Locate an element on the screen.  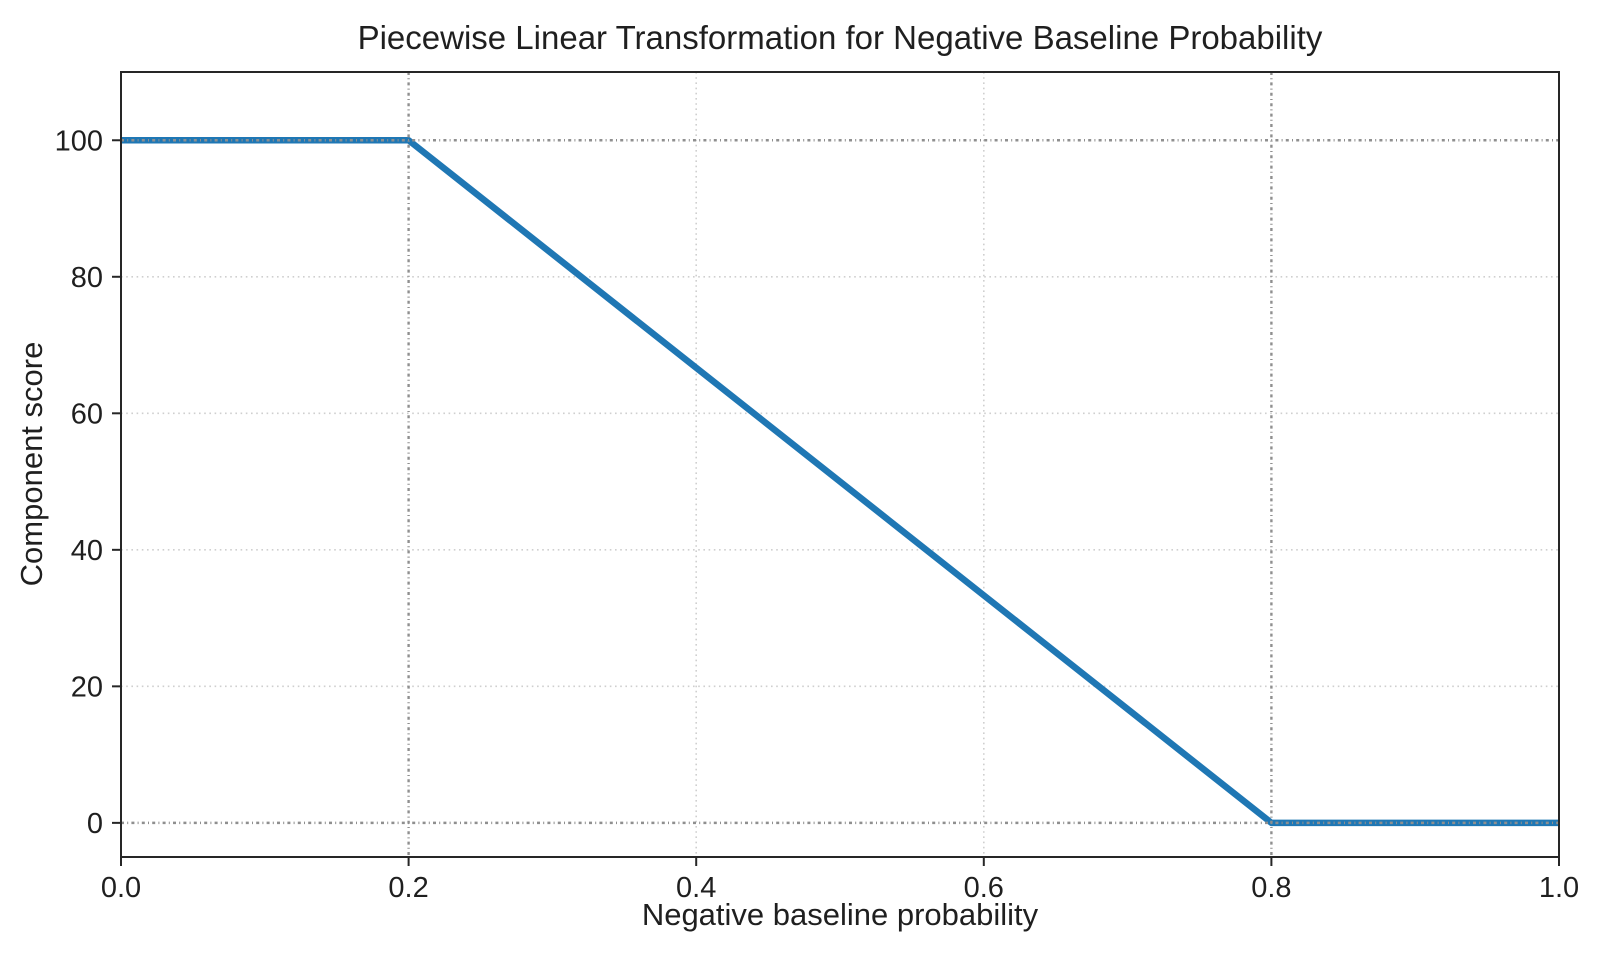
x-tick-label: 0.8 is located at coordinates (1271, 888).